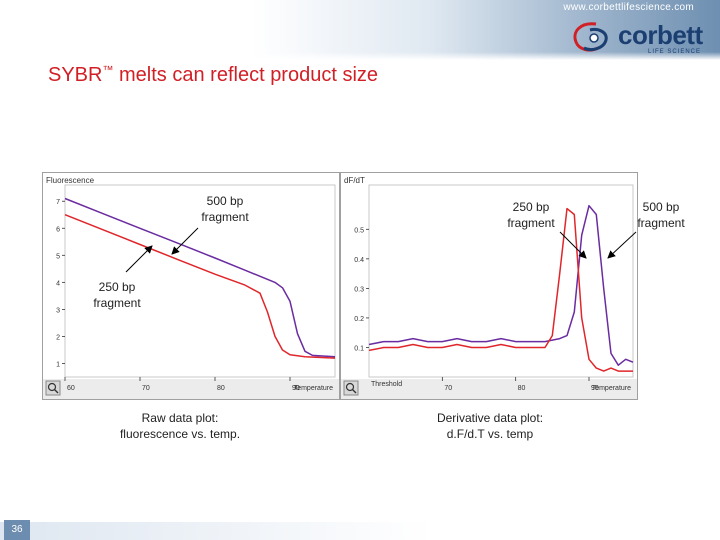 The image size is (720, 540). I want to click on raw-chart-y-tick-label: 7, so click(58, 202).